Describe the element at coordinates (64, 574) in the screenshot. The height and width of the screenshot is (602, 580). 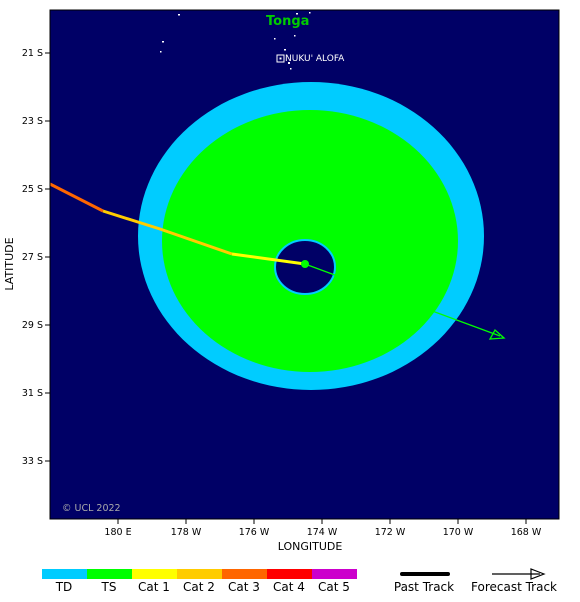
I see `legend-swatch-td` at that location.